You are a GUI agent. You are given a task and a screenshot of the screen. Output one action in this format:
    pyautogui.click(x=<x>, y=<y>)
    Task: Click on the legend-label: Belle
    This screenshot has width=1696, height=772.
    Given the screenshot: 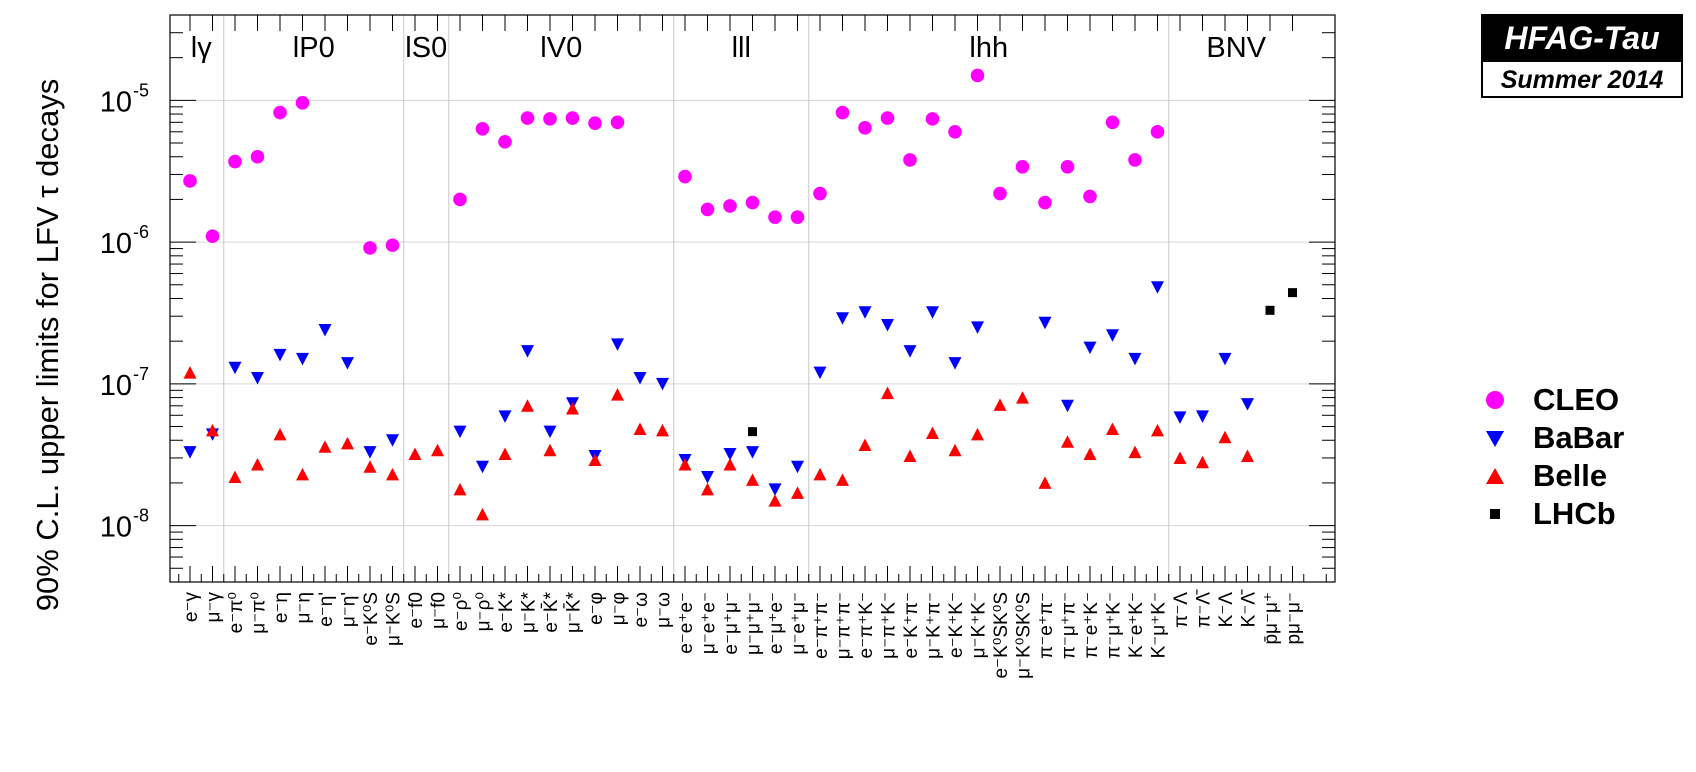 What is the action you would take?
    pyautogui.click(x=1570, y=475)
    